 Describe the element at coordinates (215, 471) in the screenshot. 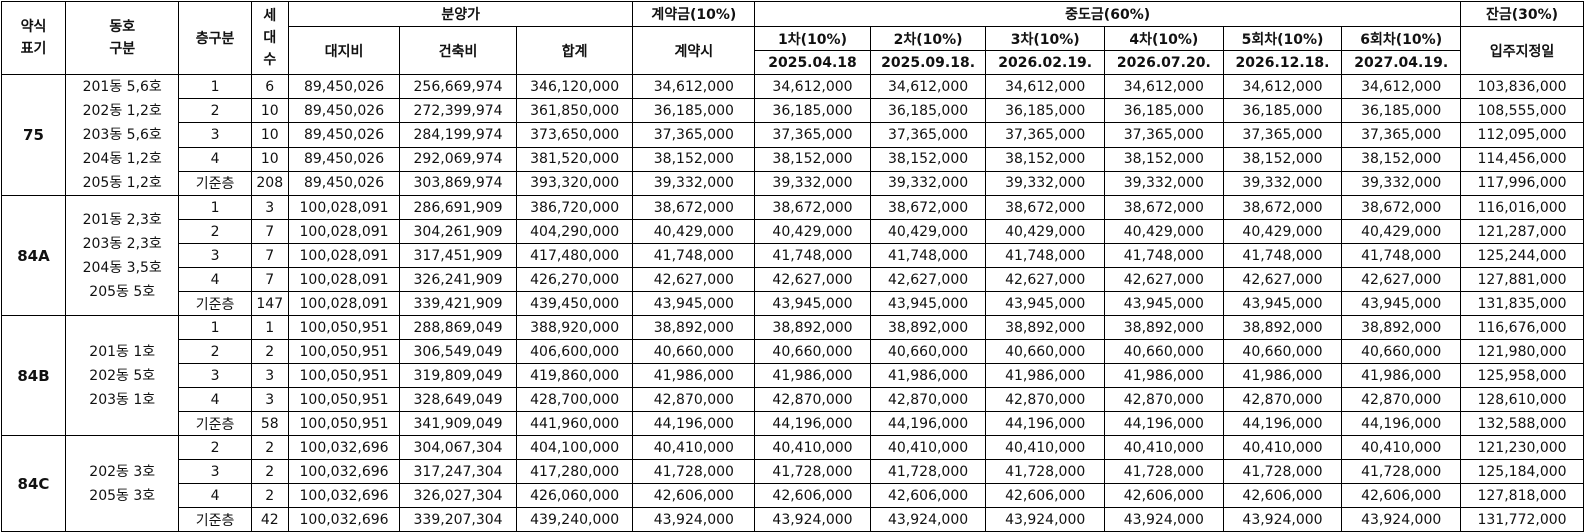

I see `floor-cell: 3` at that location.